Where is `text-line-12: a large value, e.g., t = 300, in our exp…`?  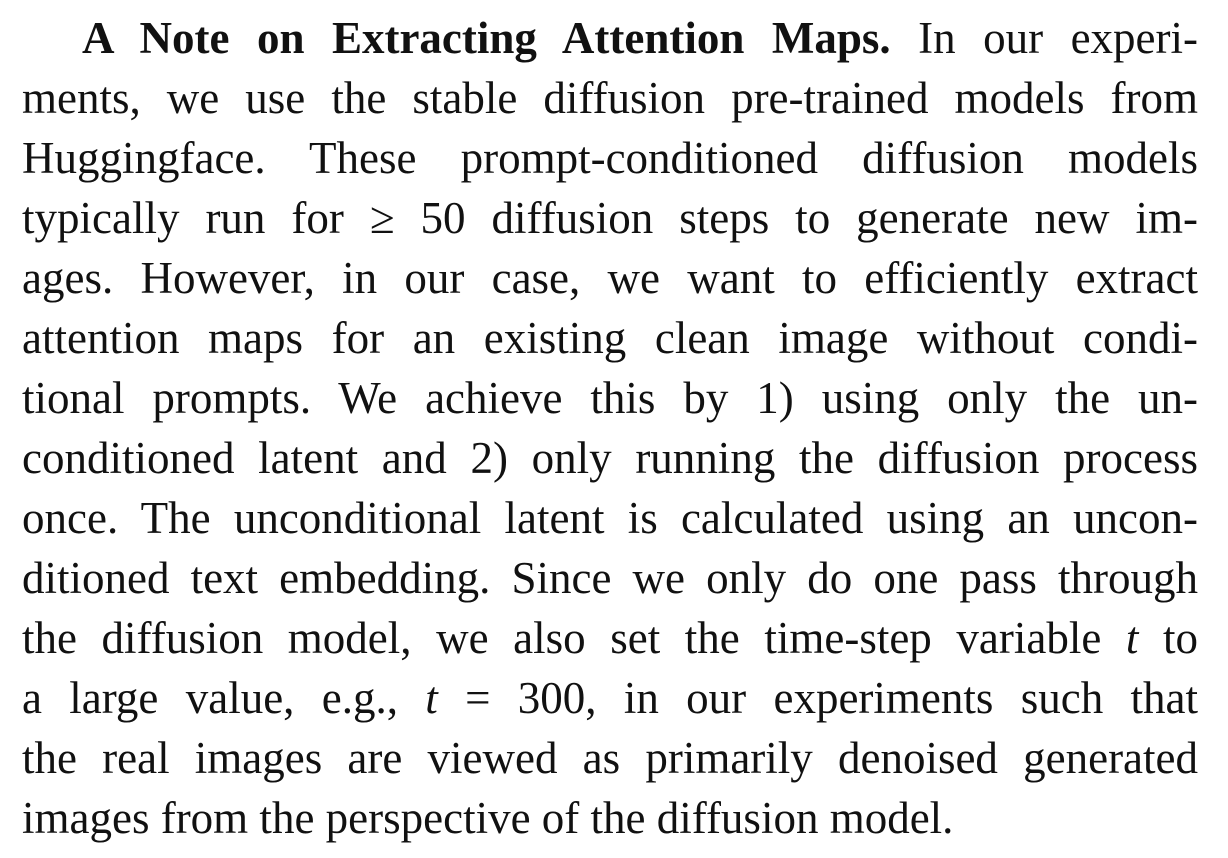
text-line-12: a large value, e.g., t = 300, in our exp… is located at coordinates (610, 698).